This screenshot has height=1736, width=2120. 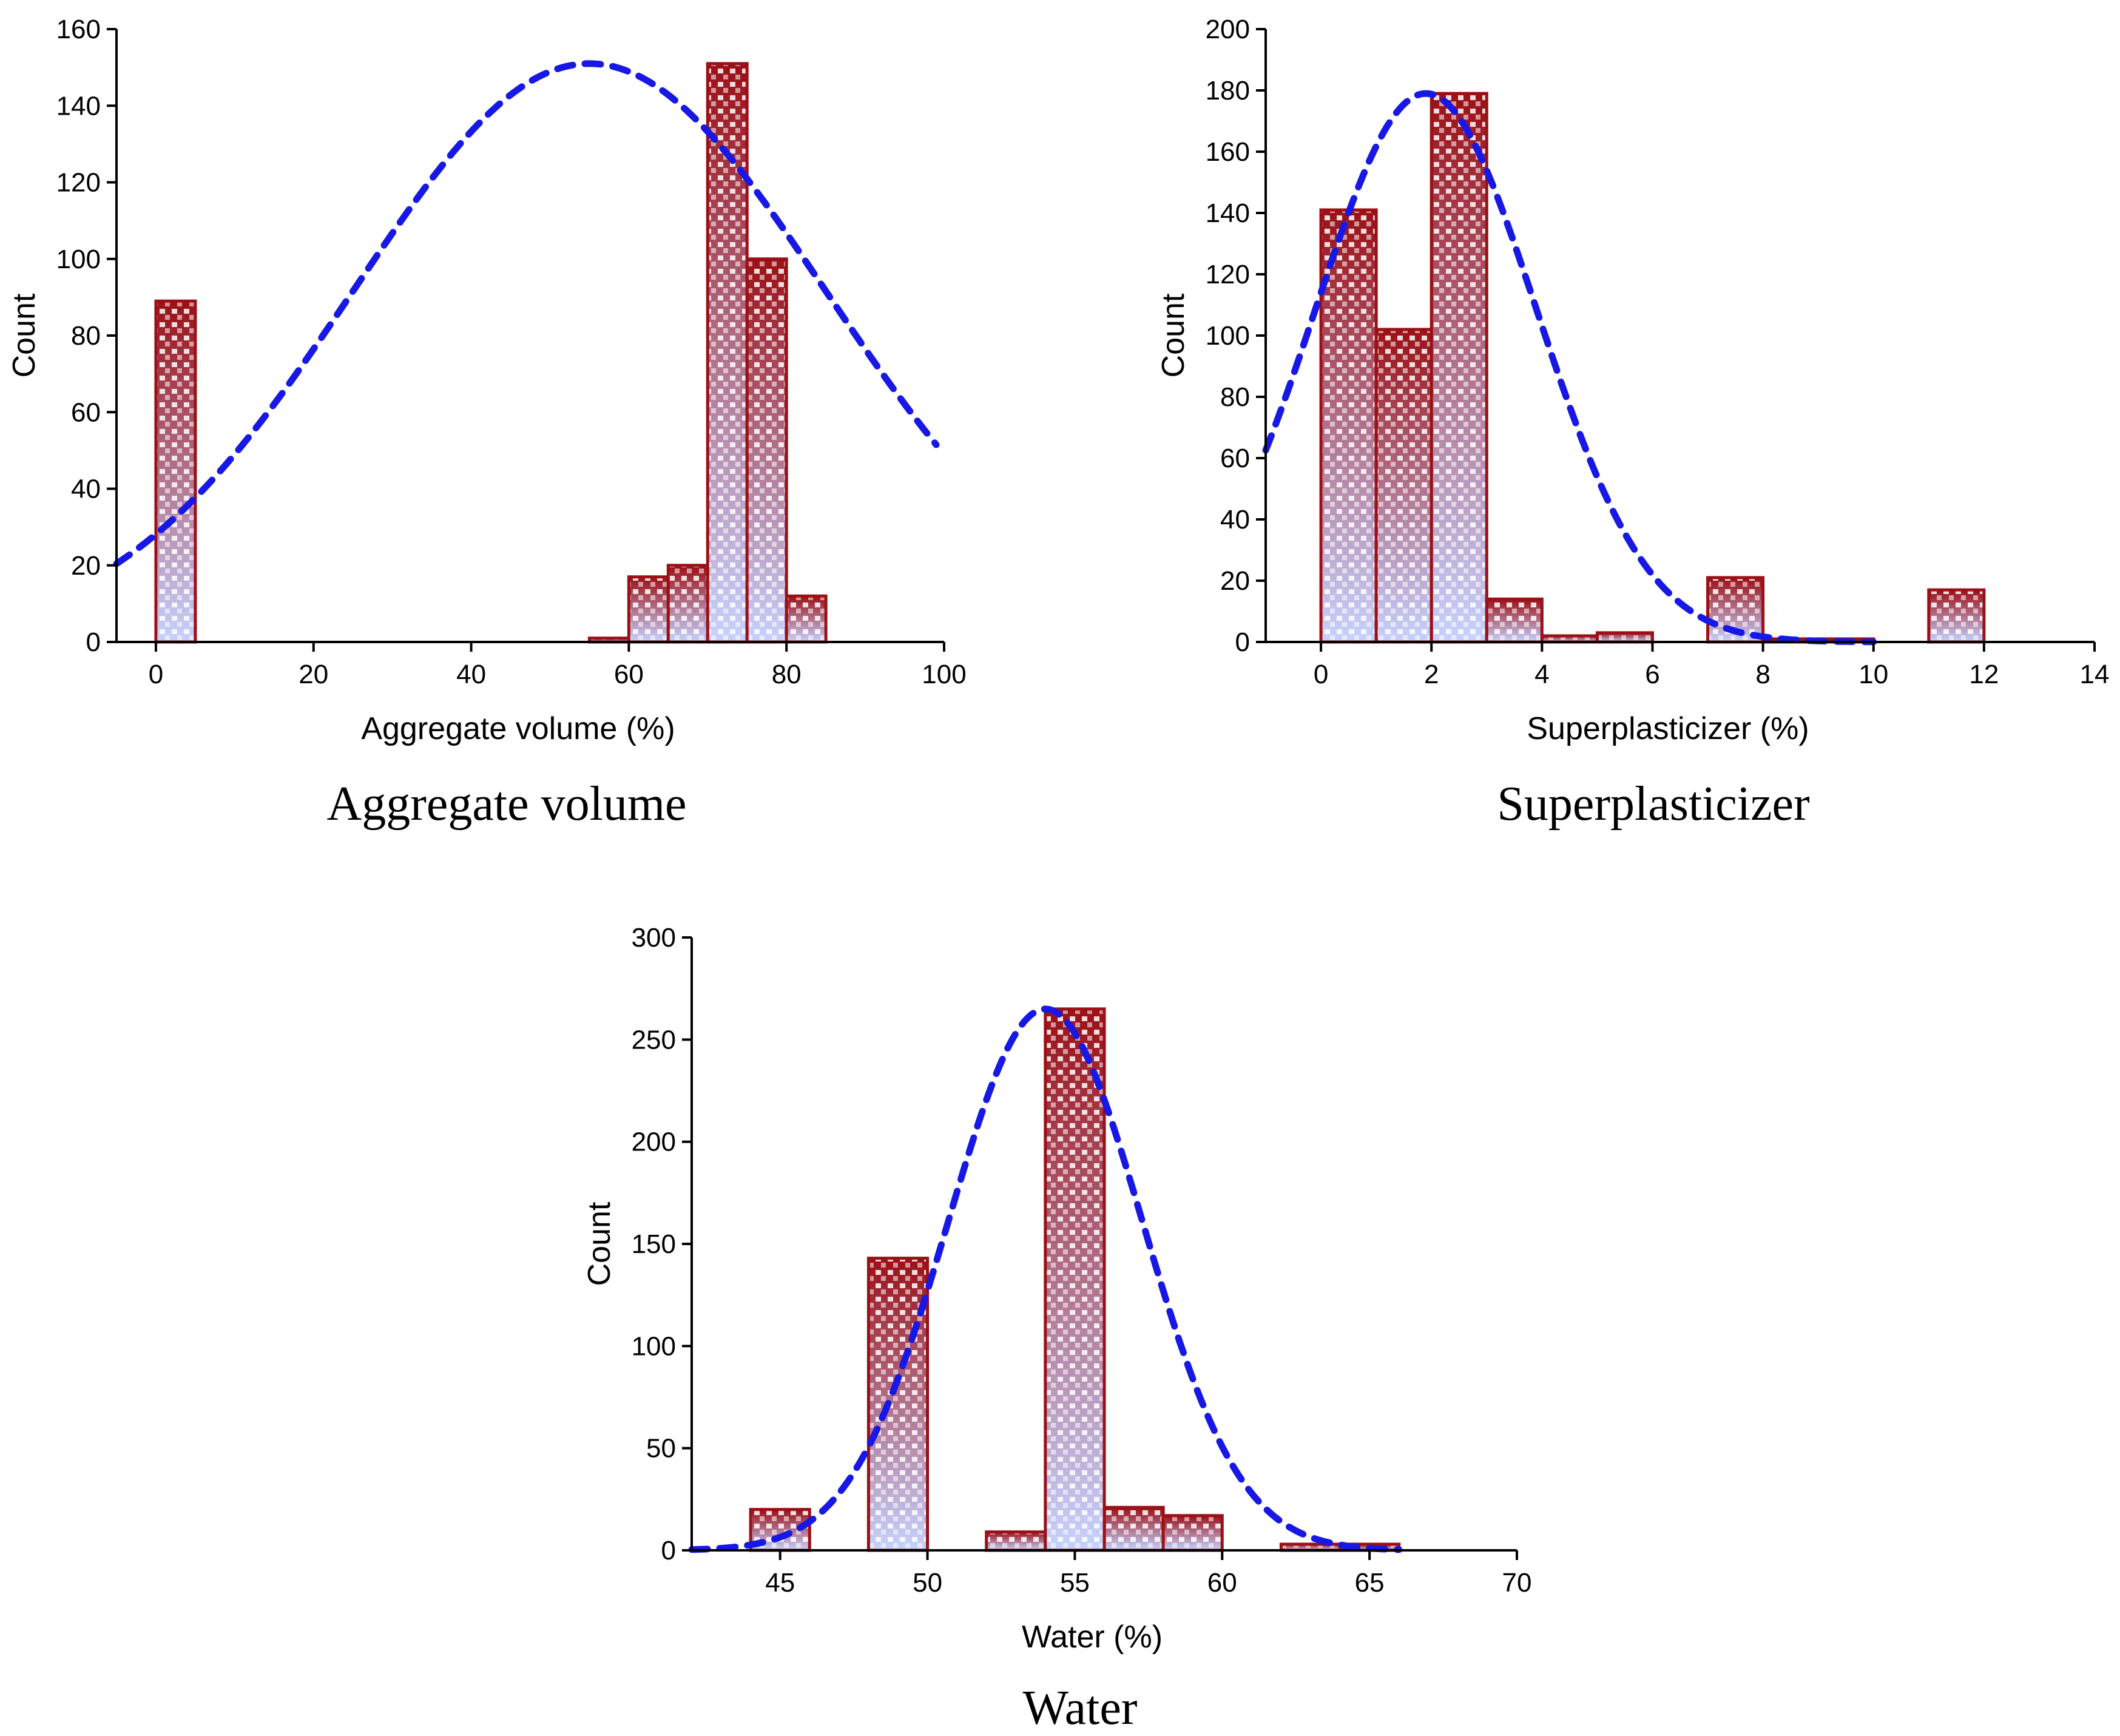 What do you see at coordinates (654, 1244) in the screenshot?
I see `y-tick-label: 150` at bounding box center [654, 1244].